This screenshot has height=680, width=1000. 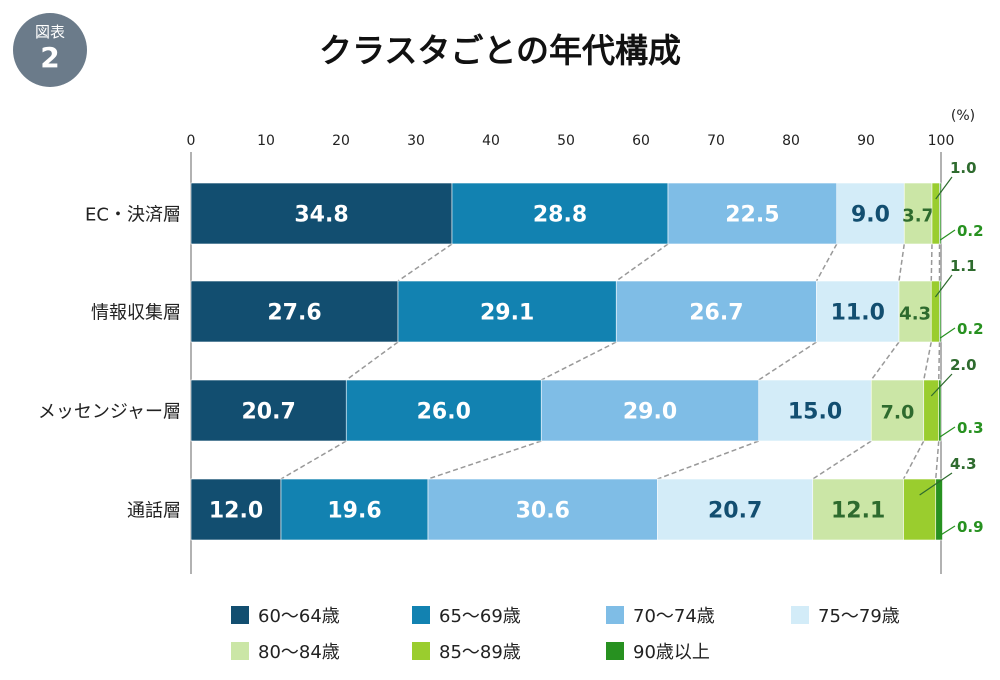 I want to click on legend-label: 90歳以上, so click(x=671, y=652).